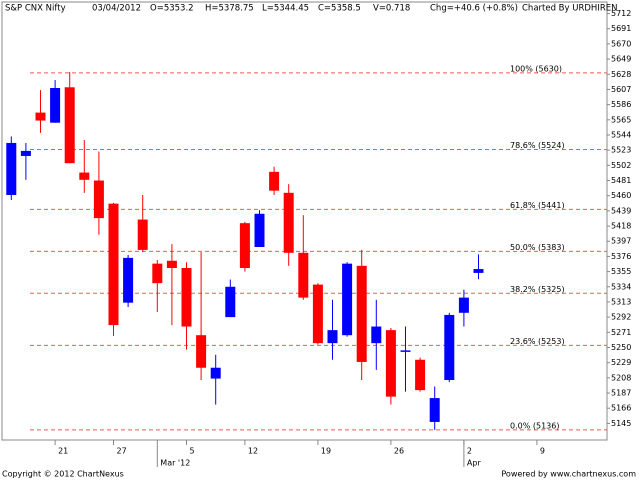 This screenshot has height=480, width=640. I want to click on x-tick-label: 21, so click(63, 451).